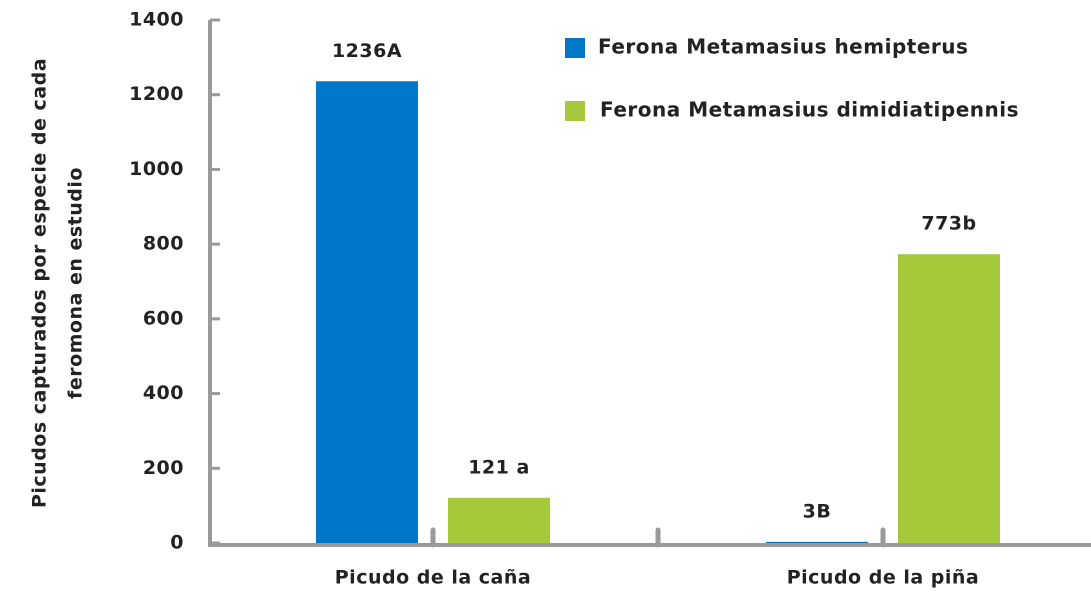 The width and height of the screenshot is (1091, 592). What do you see at coordinates (156, 20) in the screenshot?
I see `y-tick-label: 1400` at bounding box center [156, 20].